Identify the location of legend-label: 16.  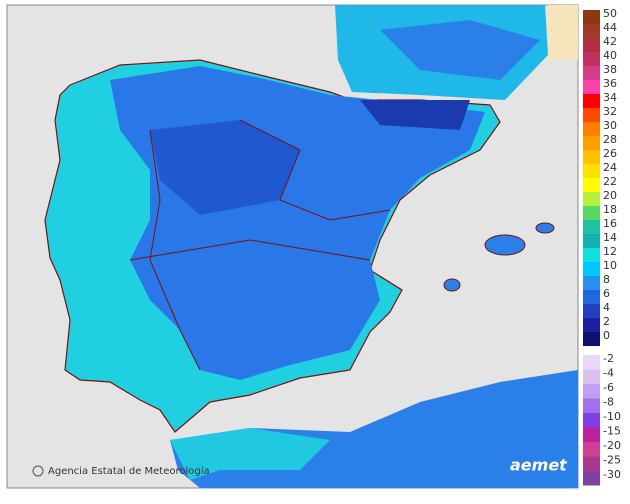
(610, 223).